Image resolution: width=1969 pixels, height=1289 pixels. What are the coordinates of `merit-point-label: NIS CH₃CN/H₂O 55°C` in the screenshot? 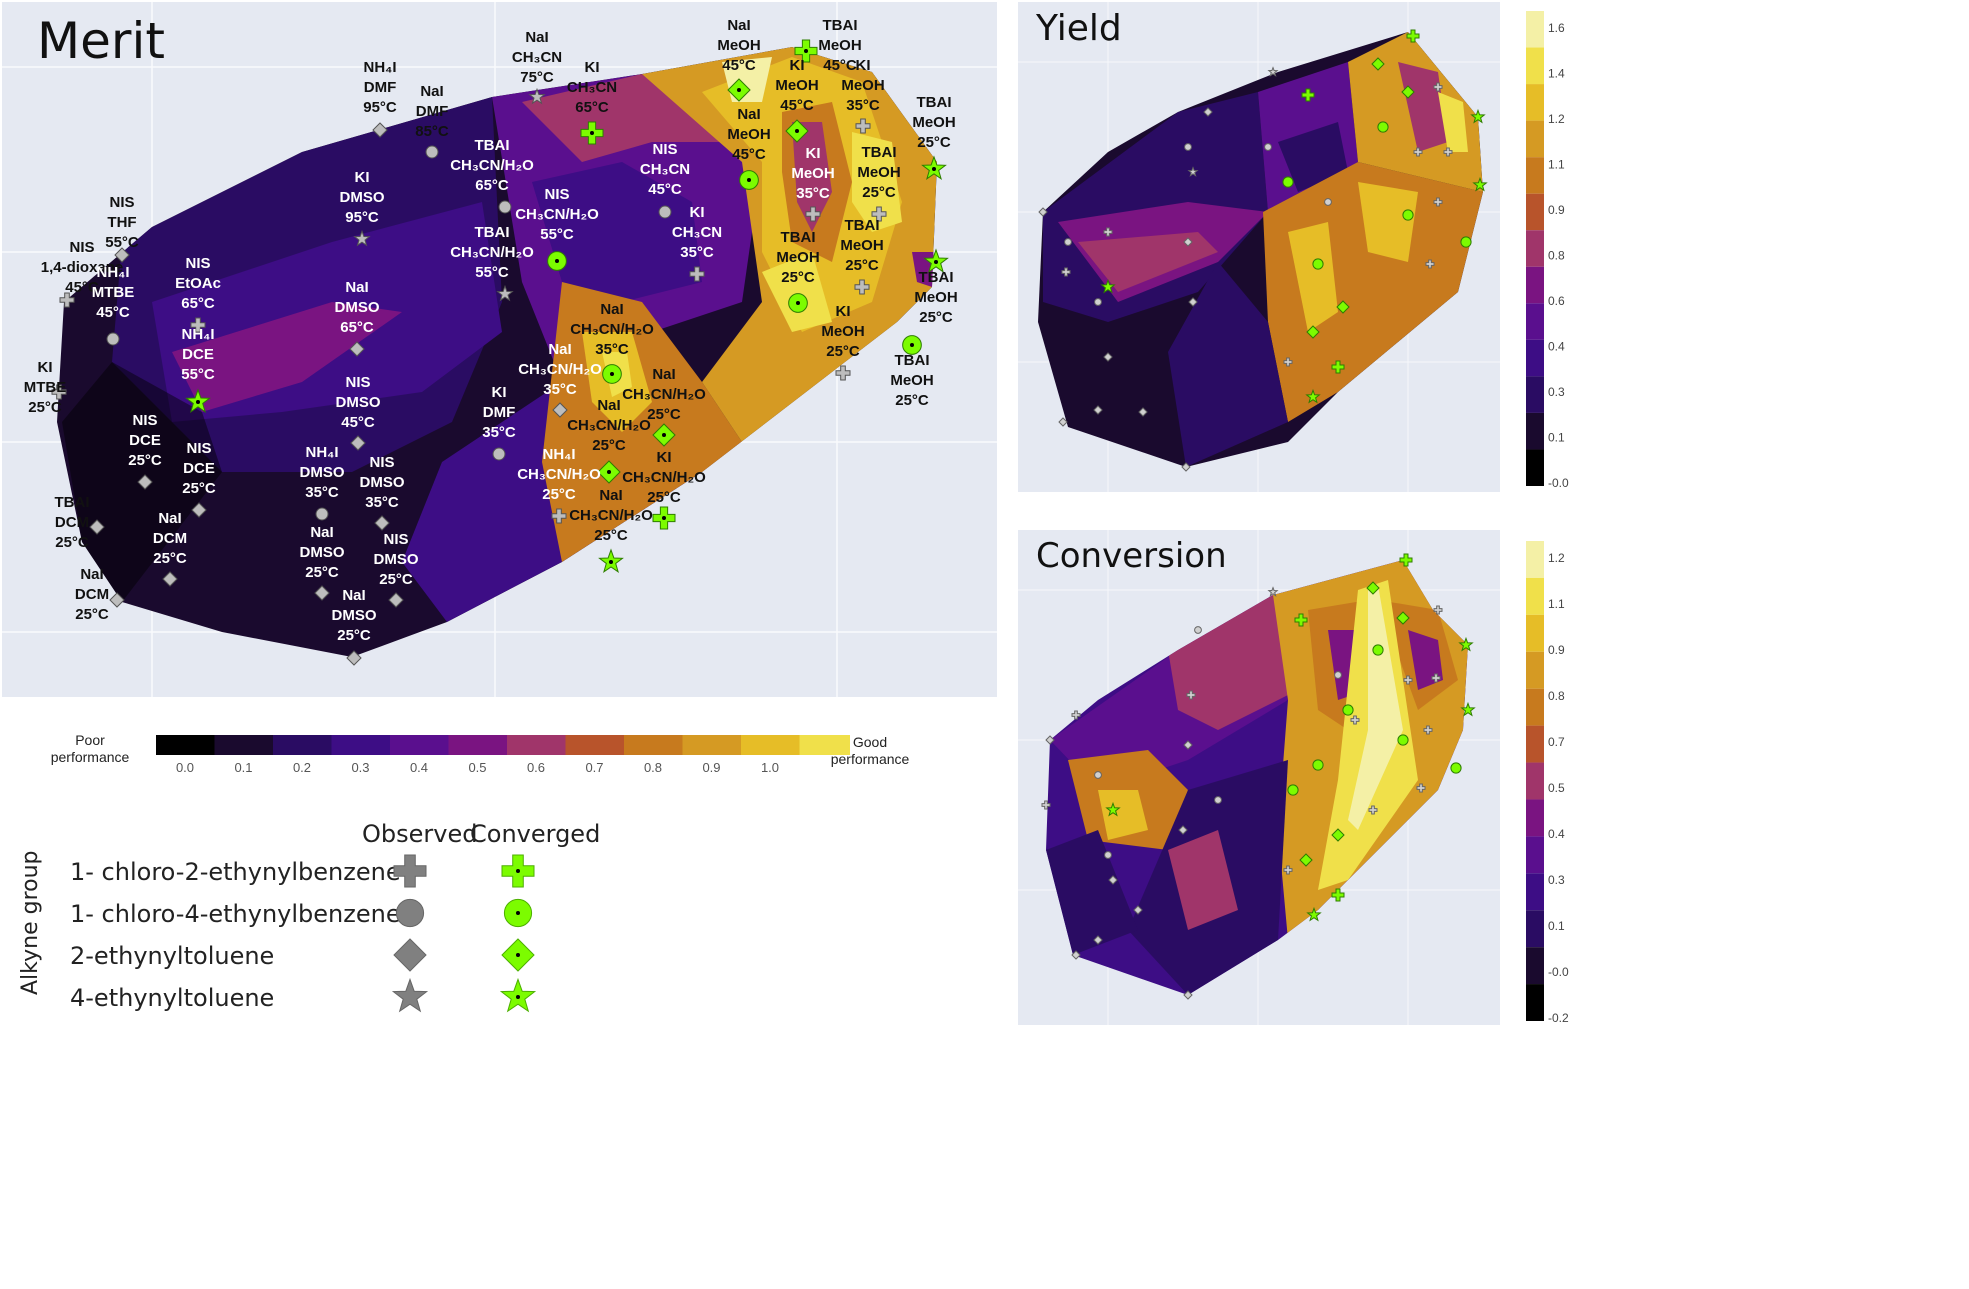 It's located at (557, 214).